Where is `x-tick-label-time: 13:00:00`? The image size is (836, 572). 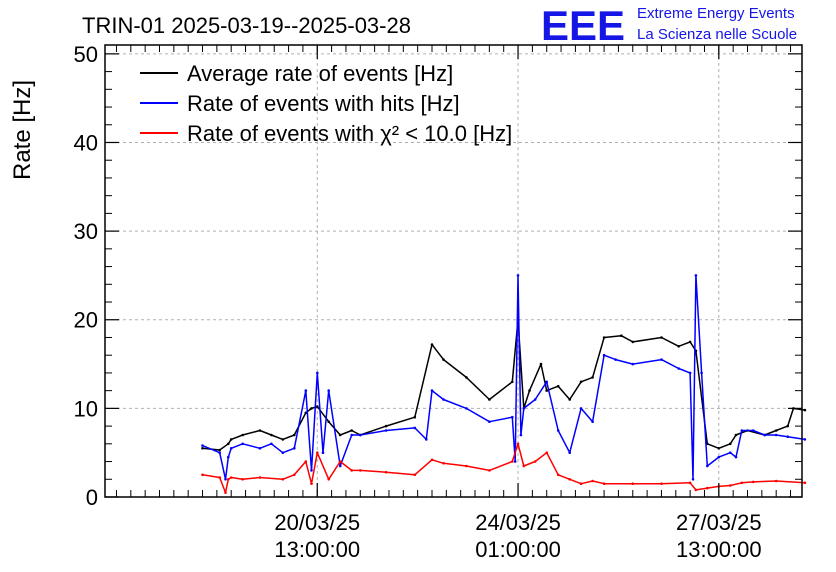 x-tick-label-time: 13:00:00 is located at coordinates (719, 549).